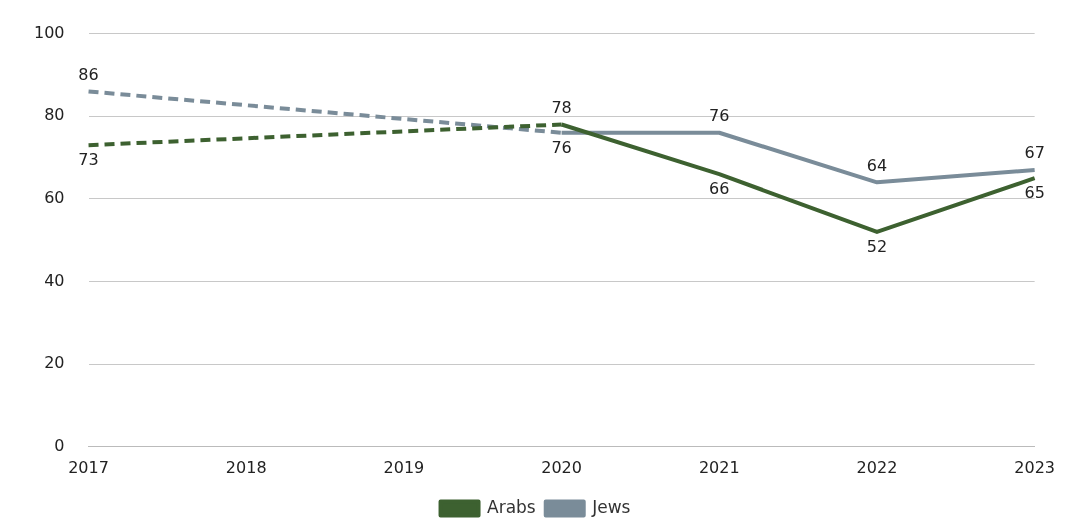  I want to click on y-tick-label: 40, so click(54, 280).